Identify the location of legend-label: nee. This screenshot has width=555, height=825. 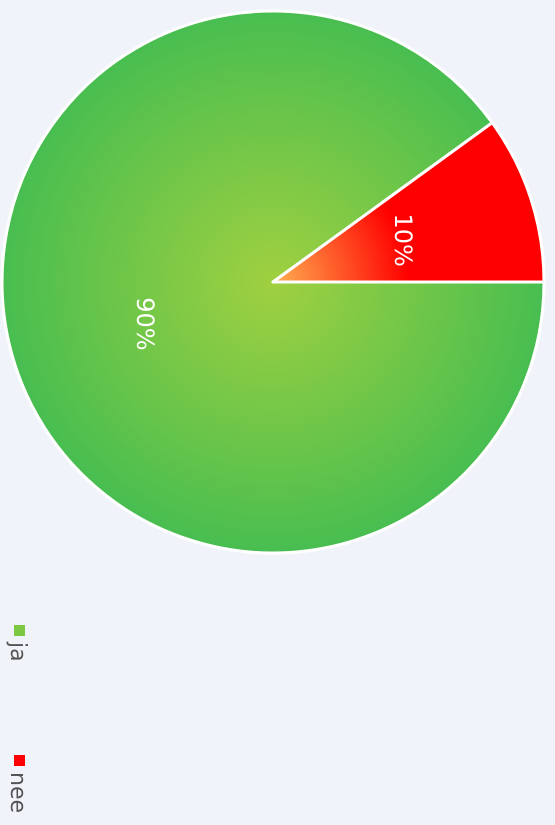
(17, 792).